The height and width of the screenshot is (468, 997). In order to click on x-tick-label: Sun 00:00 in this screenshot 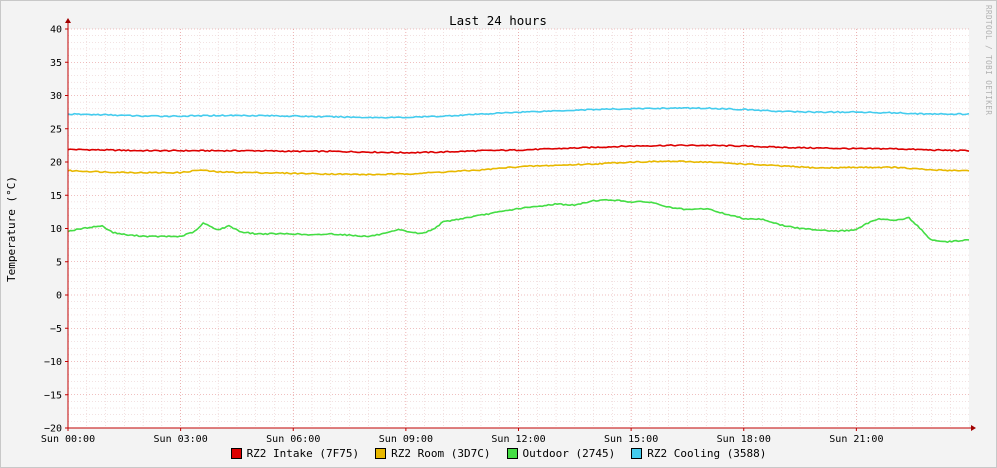, I will do `click(68, 439)`.